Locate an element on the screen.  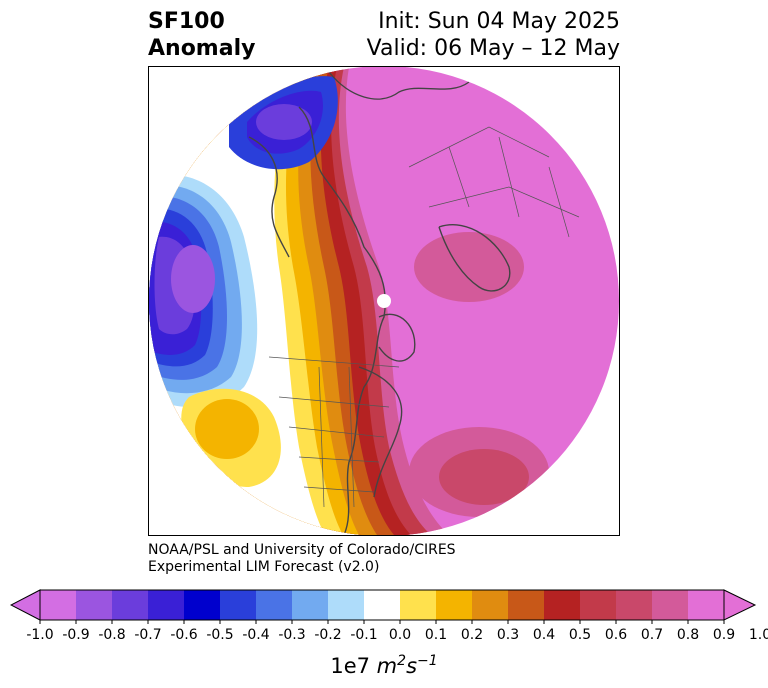
colorbar-tick-label: -0.8 is located at coordinates (112, 635).